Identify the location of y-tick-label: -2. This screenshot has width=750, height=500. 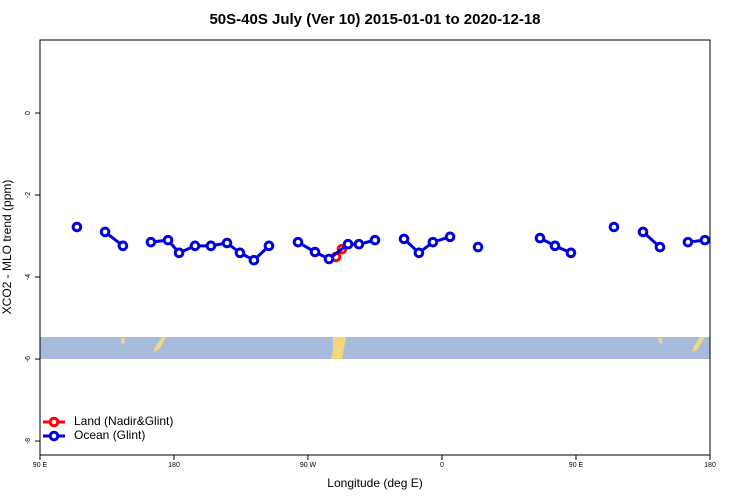
(28, 195).